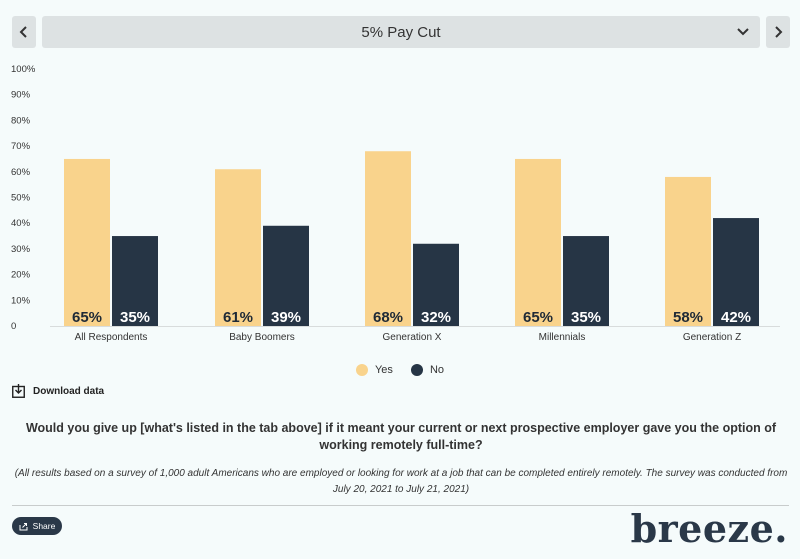 The width and height of the screenshot is (800, 559). What do you see at coordinates (712, 337) in the screenshot?
I see `x-tick-label: Generation Z` at bounding box center [712, 337].